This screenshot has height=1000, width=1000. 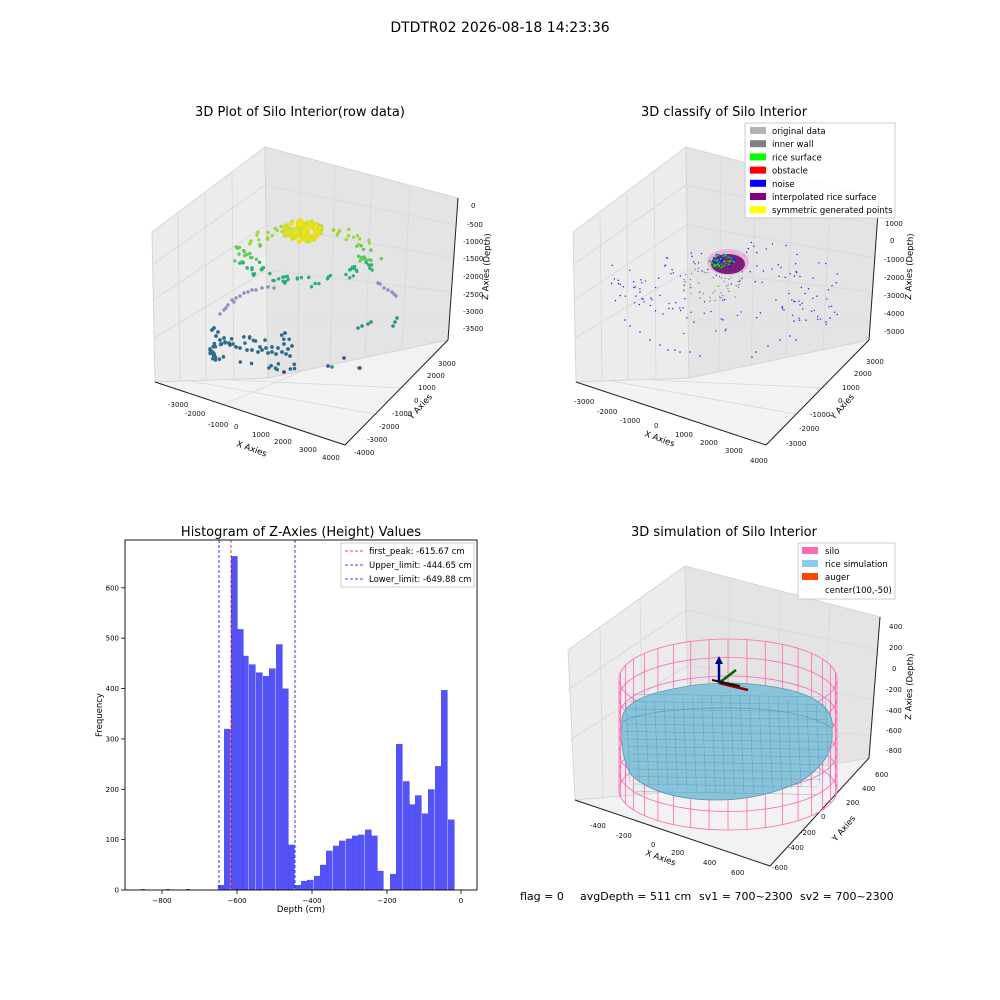 What do you see at coordinates (758, 130) in the screenshot?
I see `classify-legend-swatch` at bounding box center [758, 130].